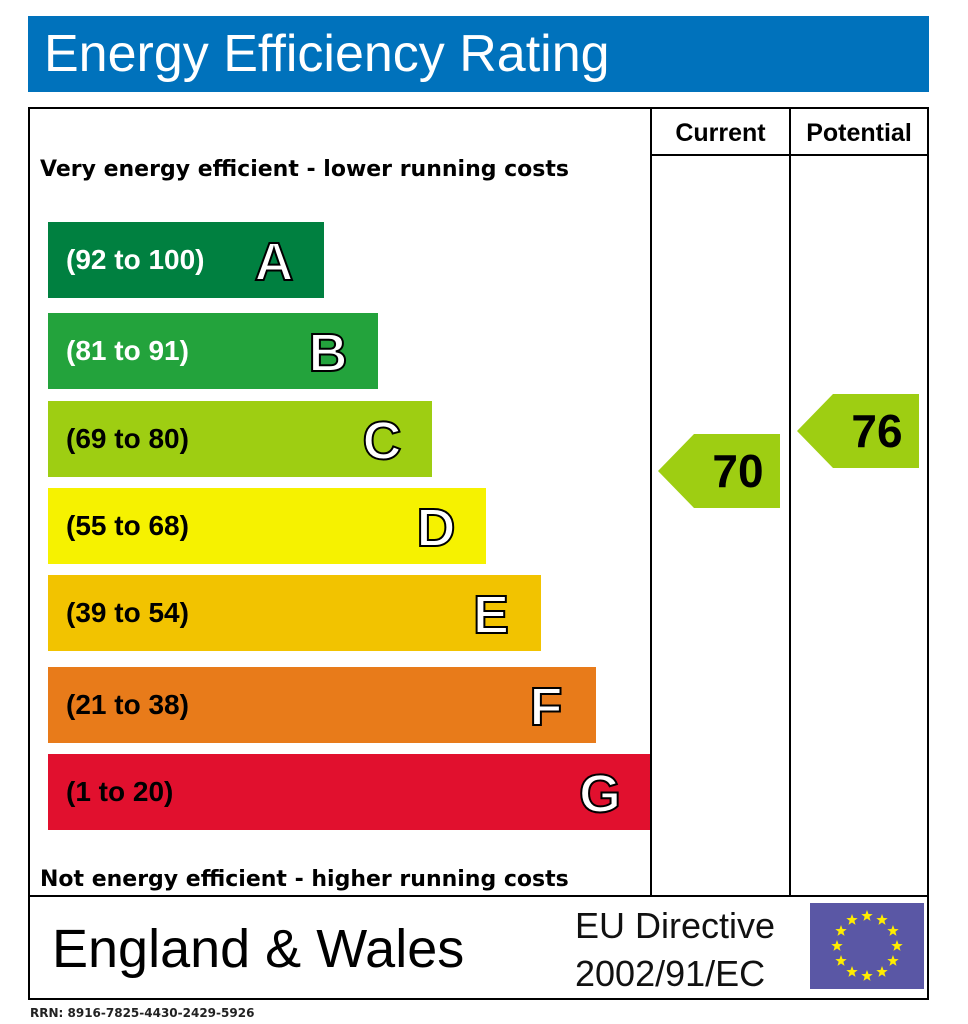  I want to click on band-letter-text: A, so click(274, 262).